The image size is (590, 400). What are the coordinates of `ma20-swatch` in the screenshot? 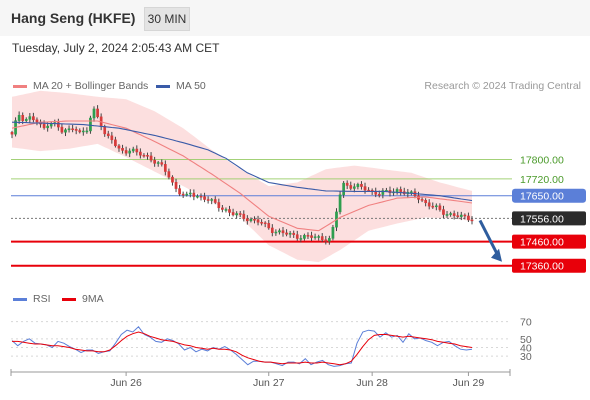 It's located at (20, 86).